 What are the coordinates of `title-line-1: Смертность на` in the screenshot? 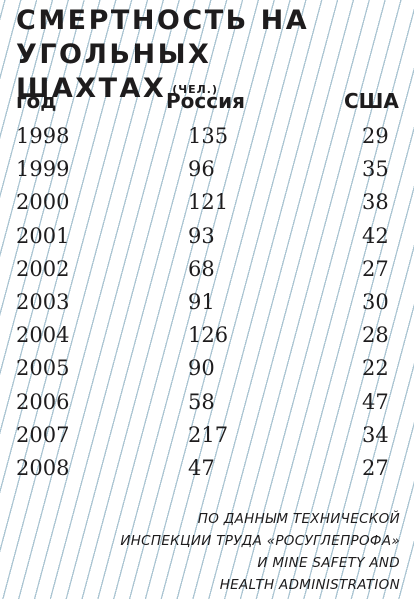 It's located at (163, 20).